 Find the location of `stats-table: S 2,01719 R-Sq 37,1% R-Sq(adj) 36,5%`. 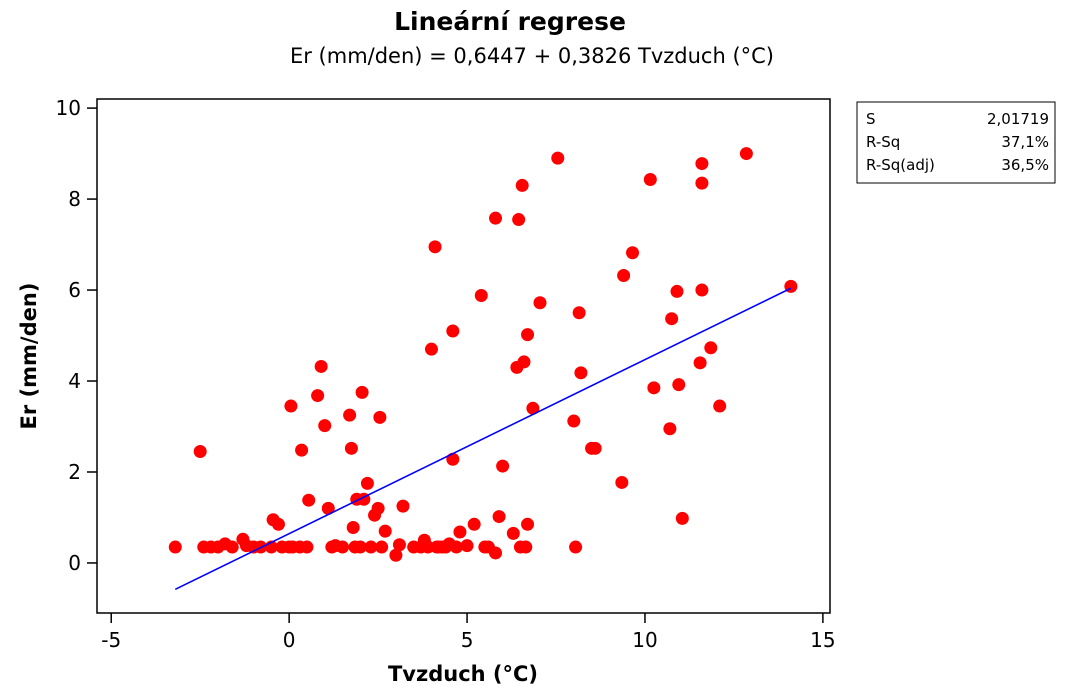

stats-table: S 2,01719 R-Sq 37,1% R-Sq(adj) 36,5% is located at coordinates (956, 142).